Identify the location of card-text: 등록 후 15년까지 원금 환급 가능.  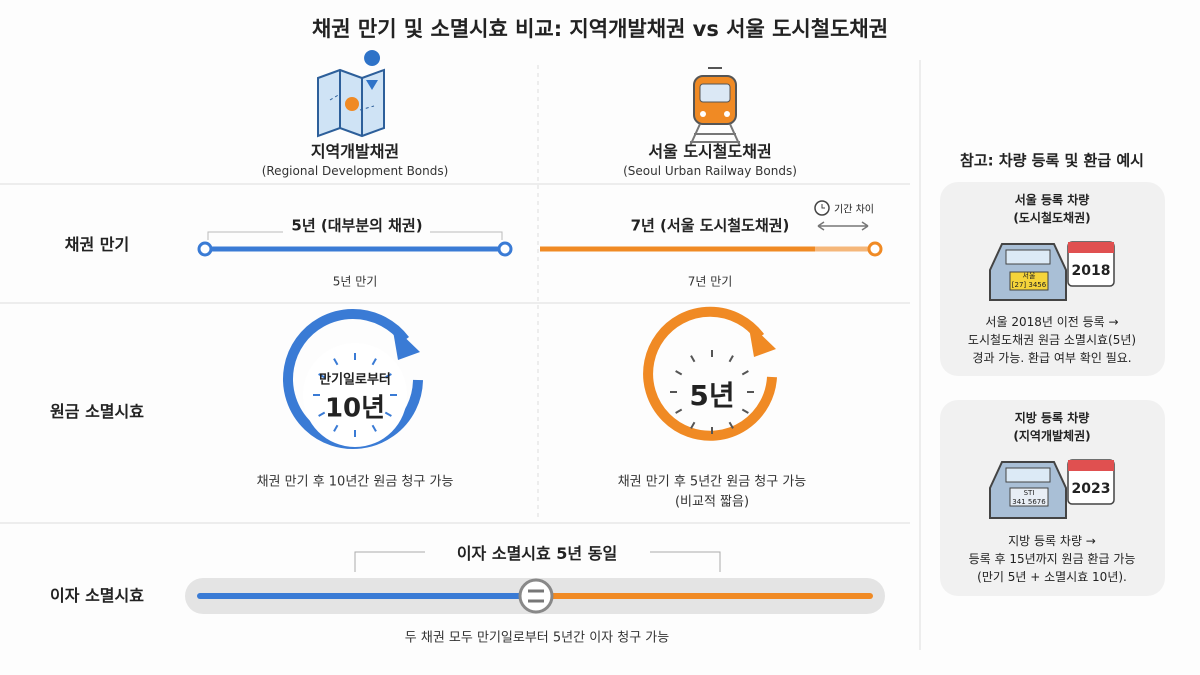
(1052, 559).